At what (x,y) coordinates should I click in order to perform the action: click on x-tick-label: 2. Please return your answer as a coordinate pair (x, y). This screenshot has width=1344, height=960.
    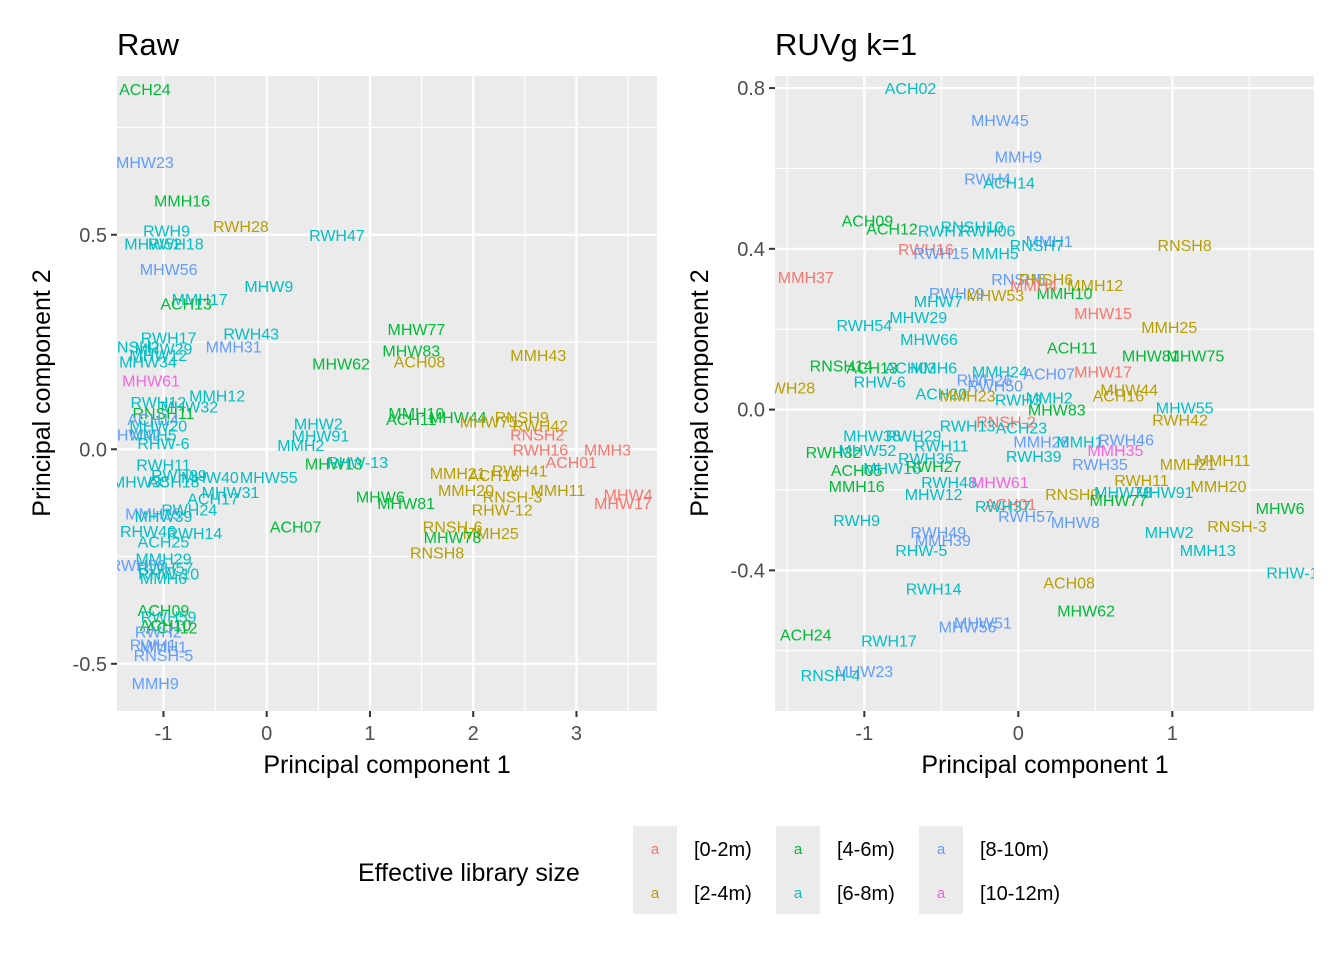
    Looking at the image, I should click on (473, 734).